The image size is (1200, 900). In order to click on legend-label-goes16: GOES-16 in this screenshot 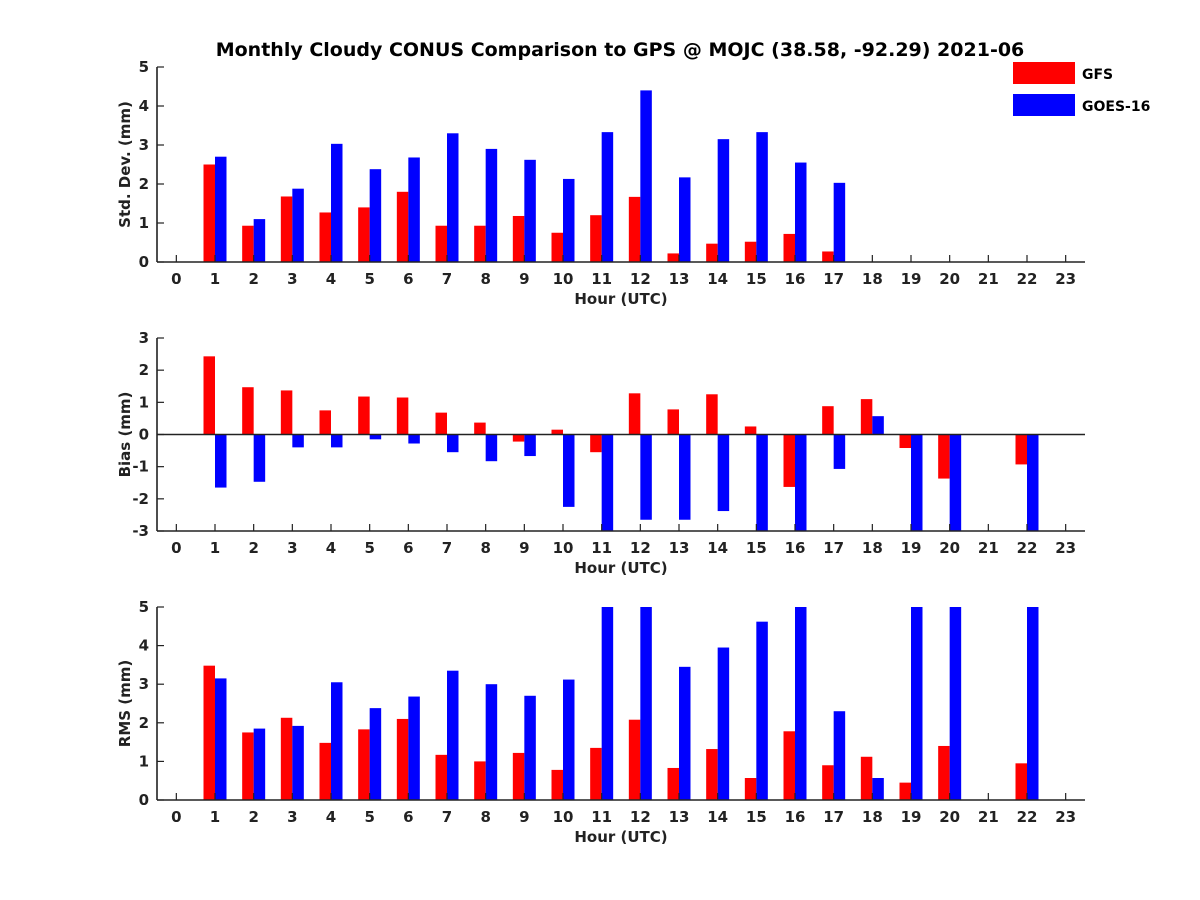, I will do `click(1116, 107)`.